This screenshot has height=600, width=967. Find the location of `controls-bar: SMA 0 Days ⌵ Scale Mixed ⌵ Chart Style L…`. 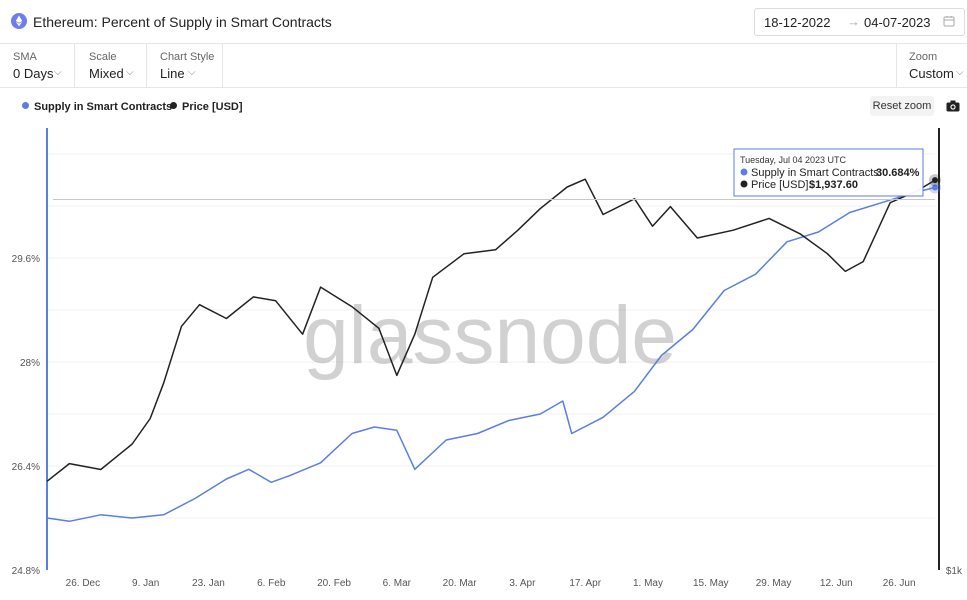

controls-bar: SMA 0 Days ⌵ Scale Mixed ⌵ Chart Style L… is located at coordinates (483, 66).